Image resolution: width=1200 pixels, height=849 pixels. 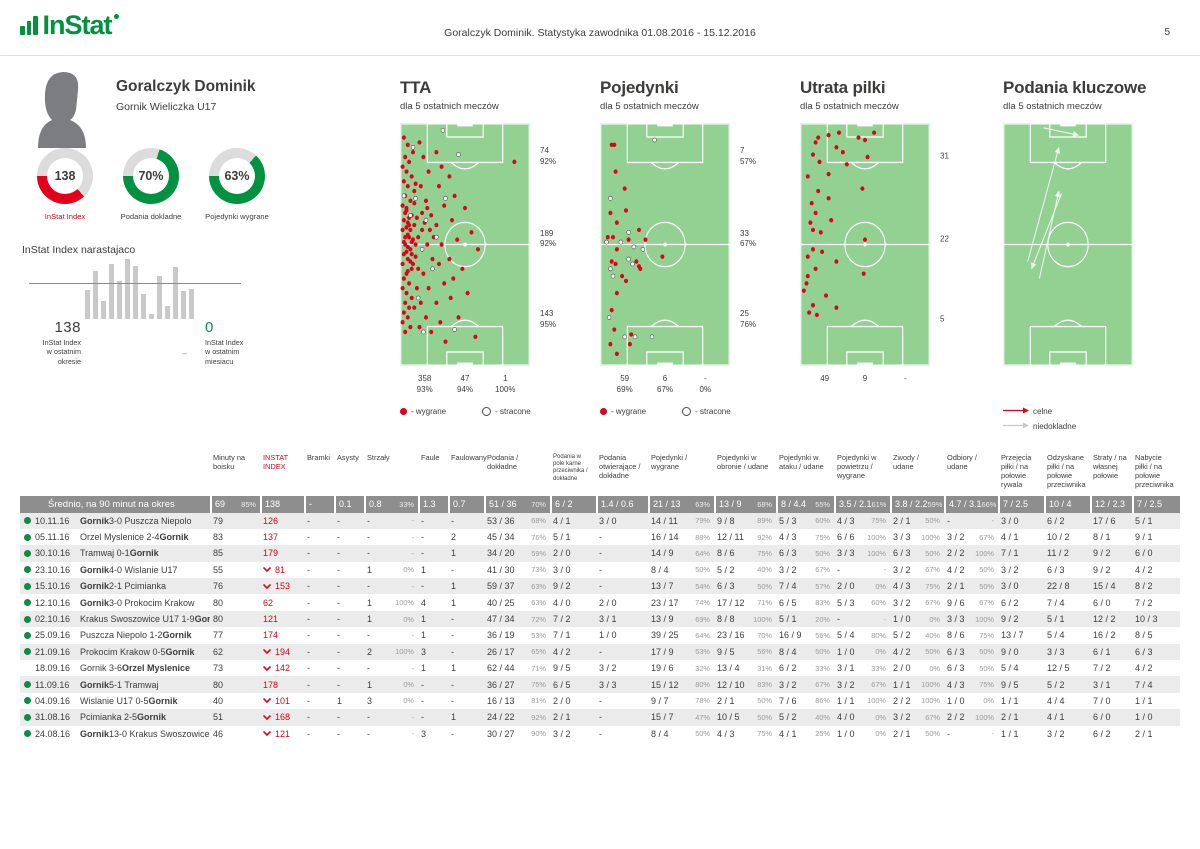 I want to click on stat-cell: 2, so click(x=466, y=537).